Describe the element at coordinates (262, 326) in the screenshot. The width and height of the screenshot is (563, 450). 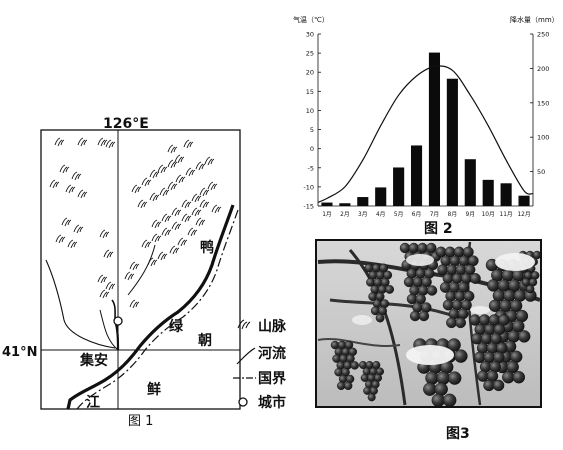
I see `legend-item-mountain: 山脉` at that location.